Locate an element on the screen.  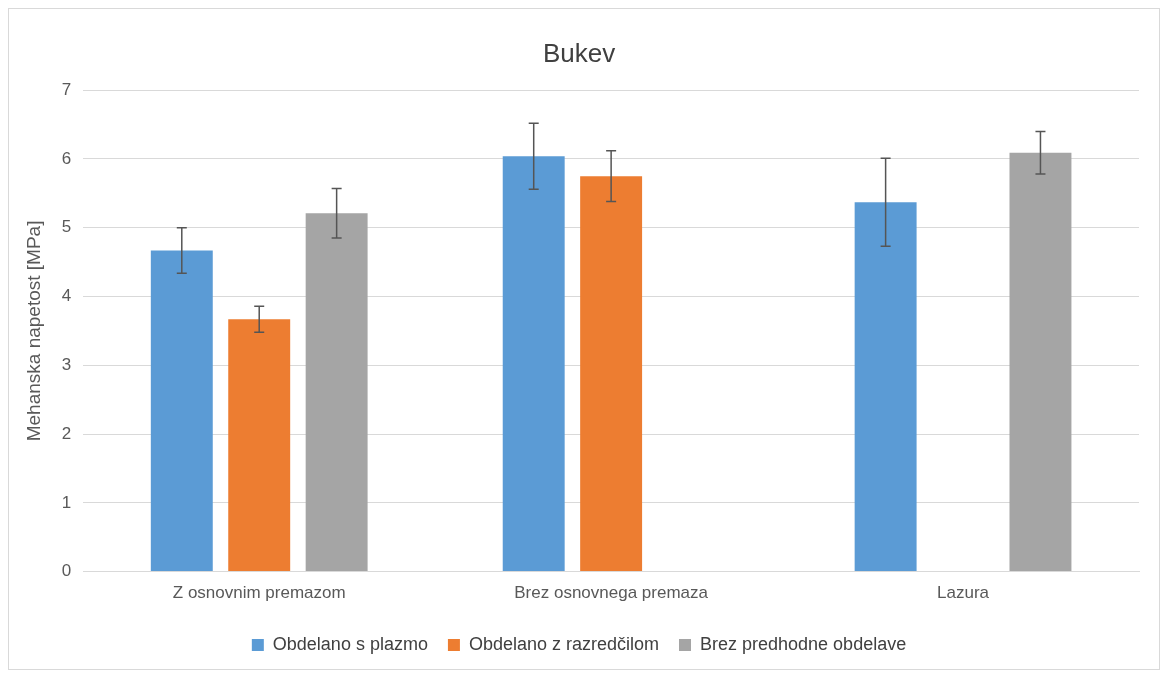
y-axis-title: Mehanska napetost [MPa] is located at coordinates (33, 331).